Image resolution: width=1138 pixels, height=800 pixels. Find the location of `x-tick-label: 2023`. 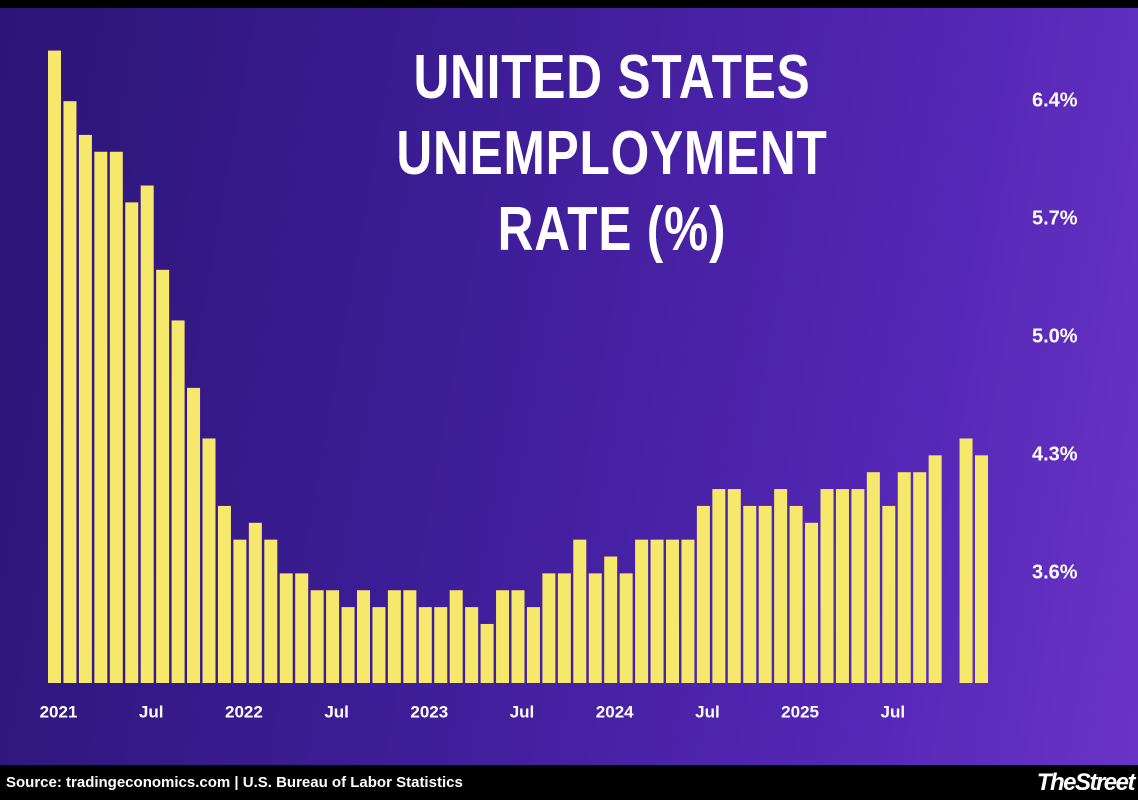

x-tick-label: 2023 is located at coordinates (429, 711).